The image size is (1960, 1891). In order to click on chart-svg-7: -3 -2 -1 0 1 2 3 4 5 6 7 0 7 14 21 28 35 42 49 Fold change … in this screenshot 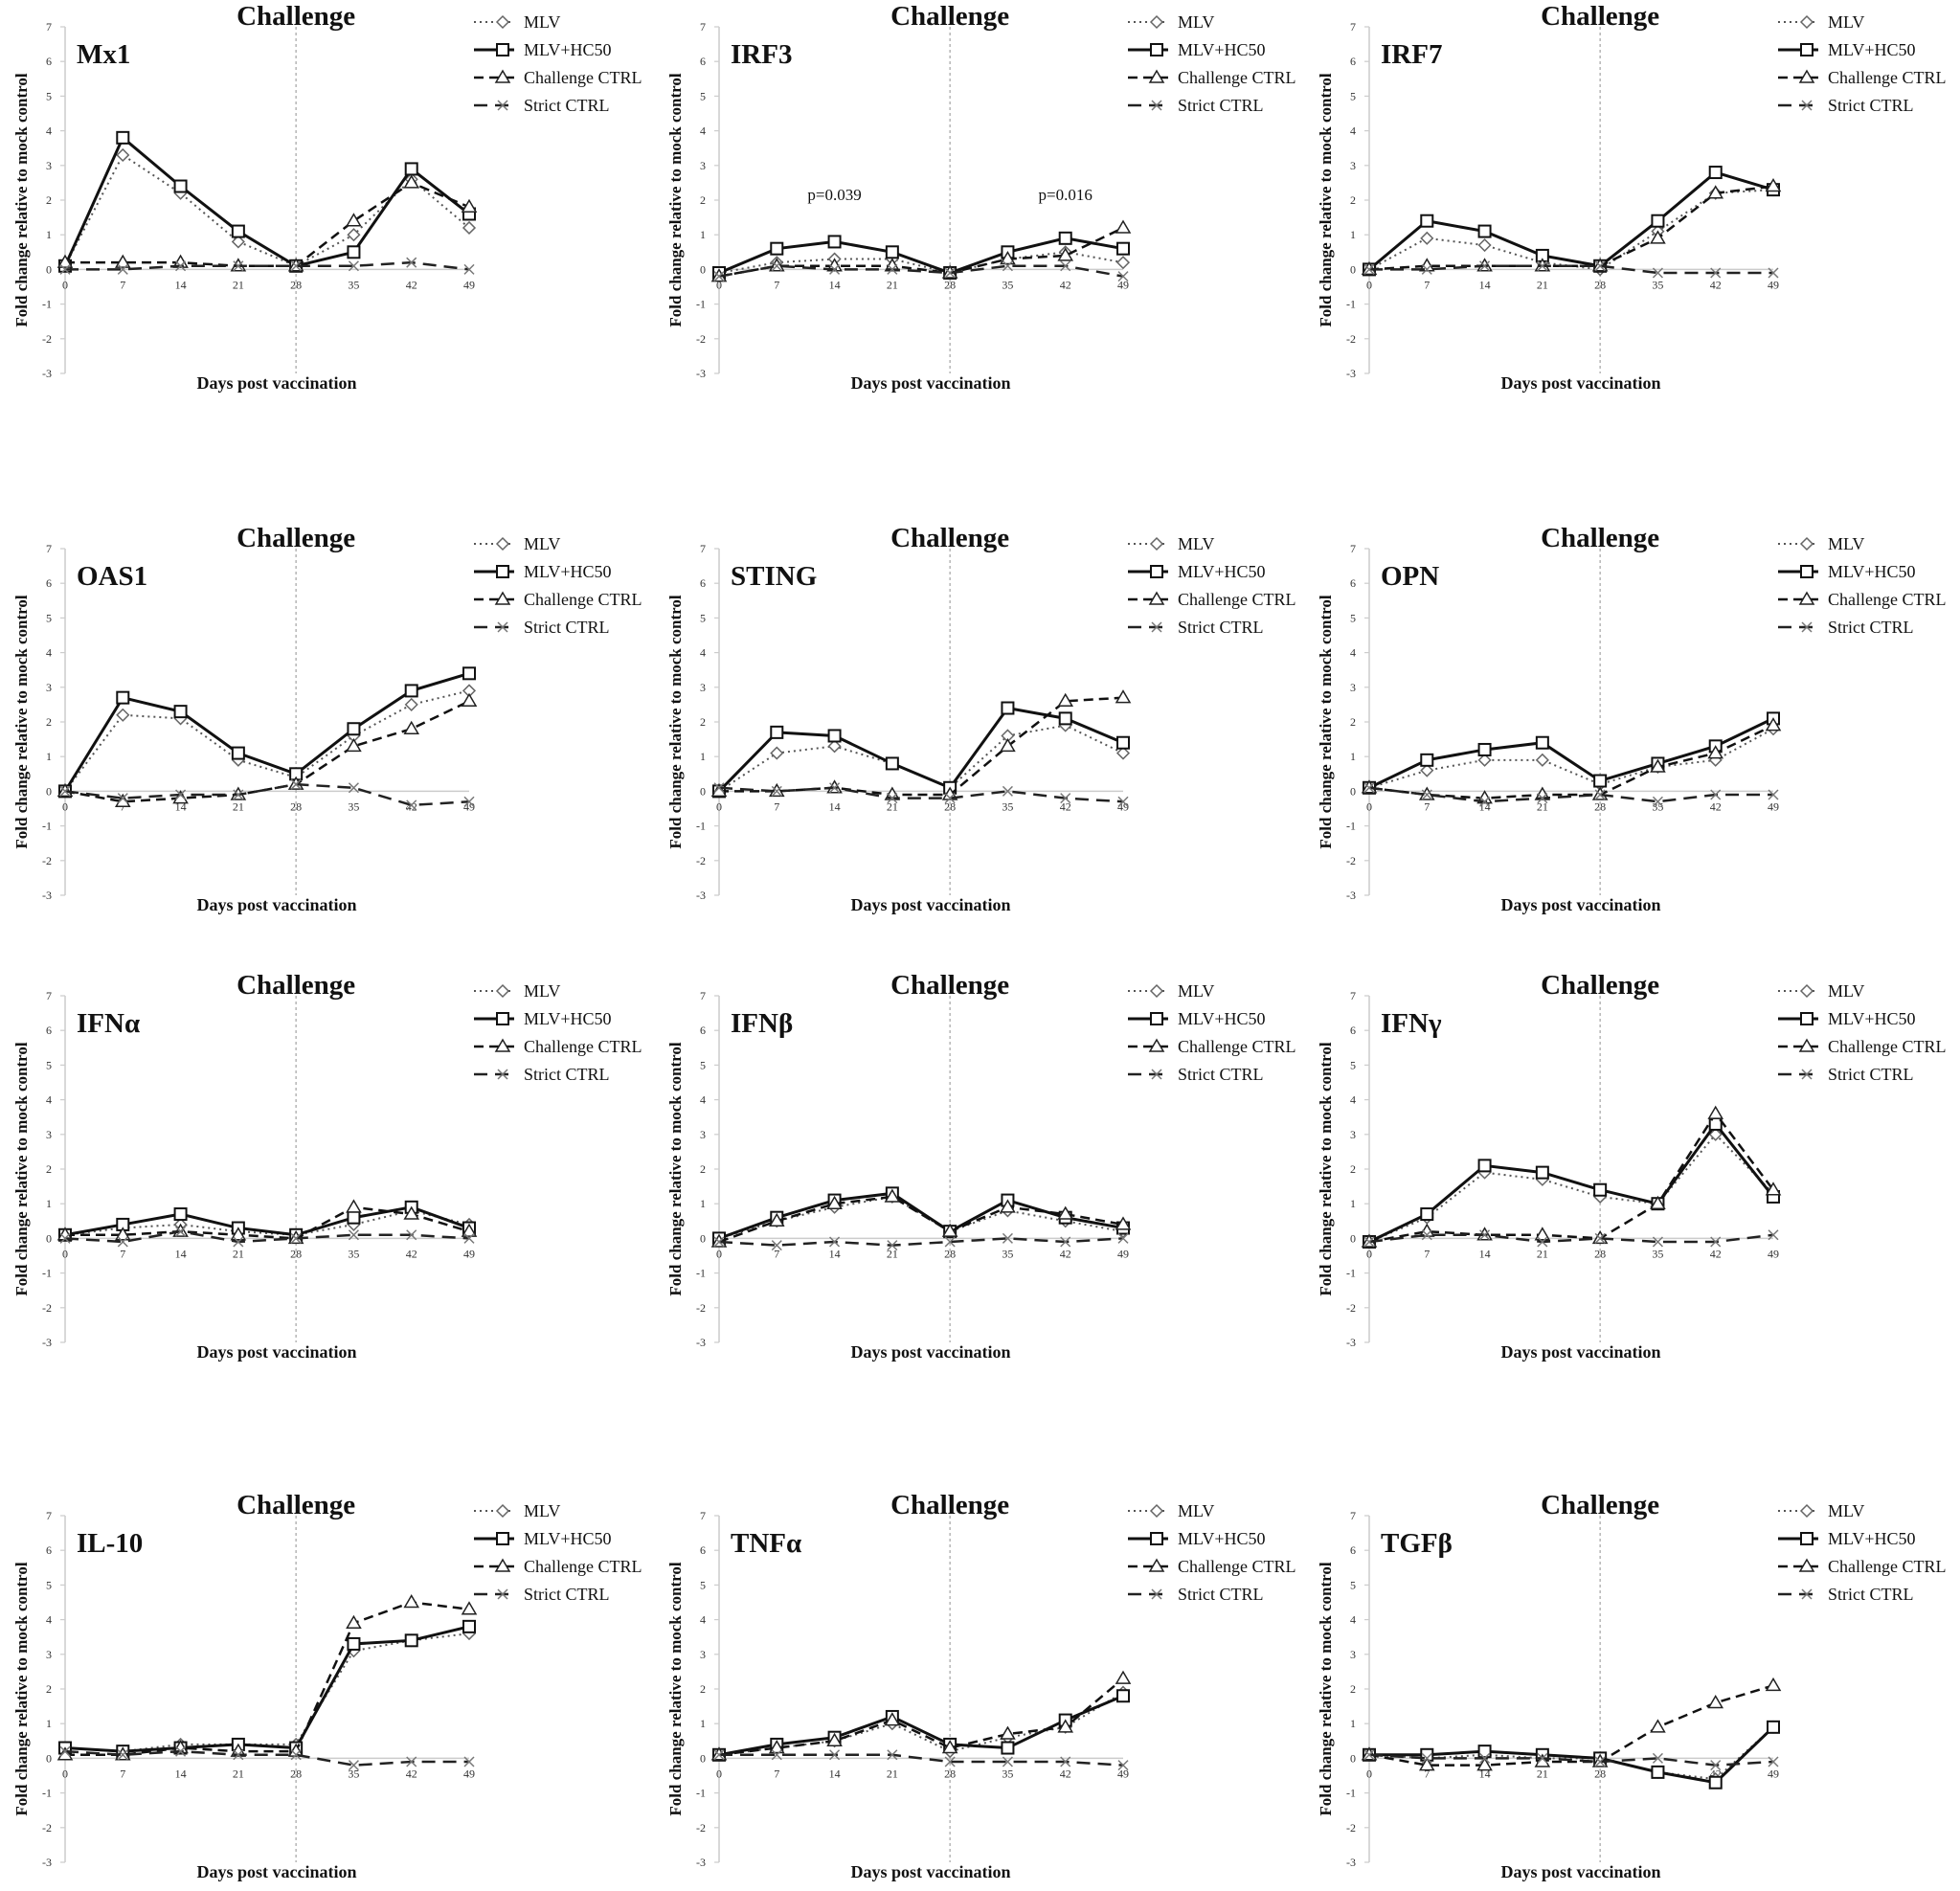, I will do `click(980, 1166)`.